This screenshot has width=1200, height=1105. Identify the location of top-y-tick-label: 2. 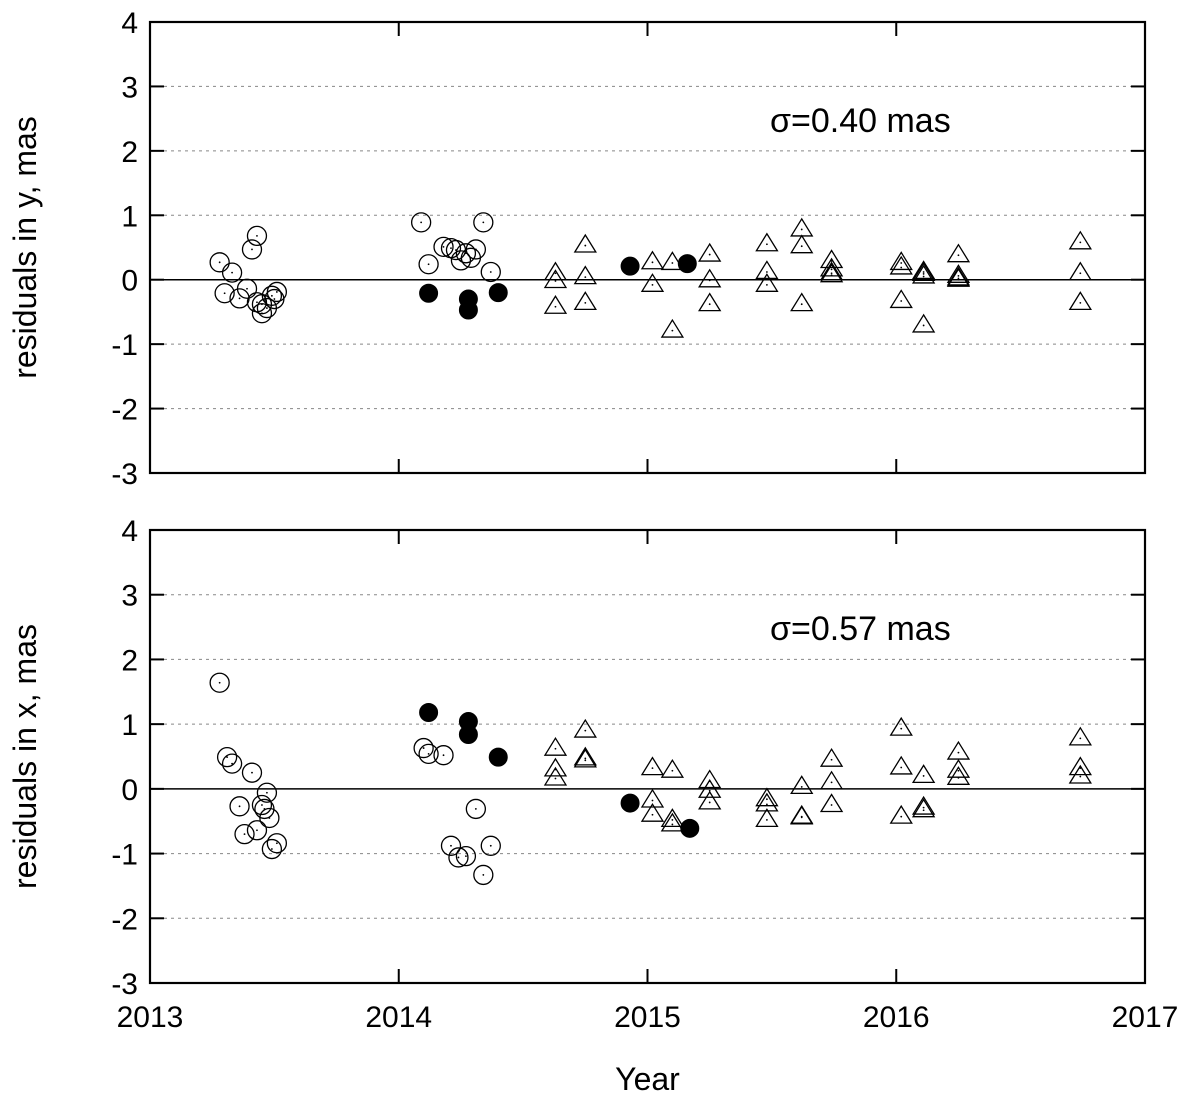
(129, 152).